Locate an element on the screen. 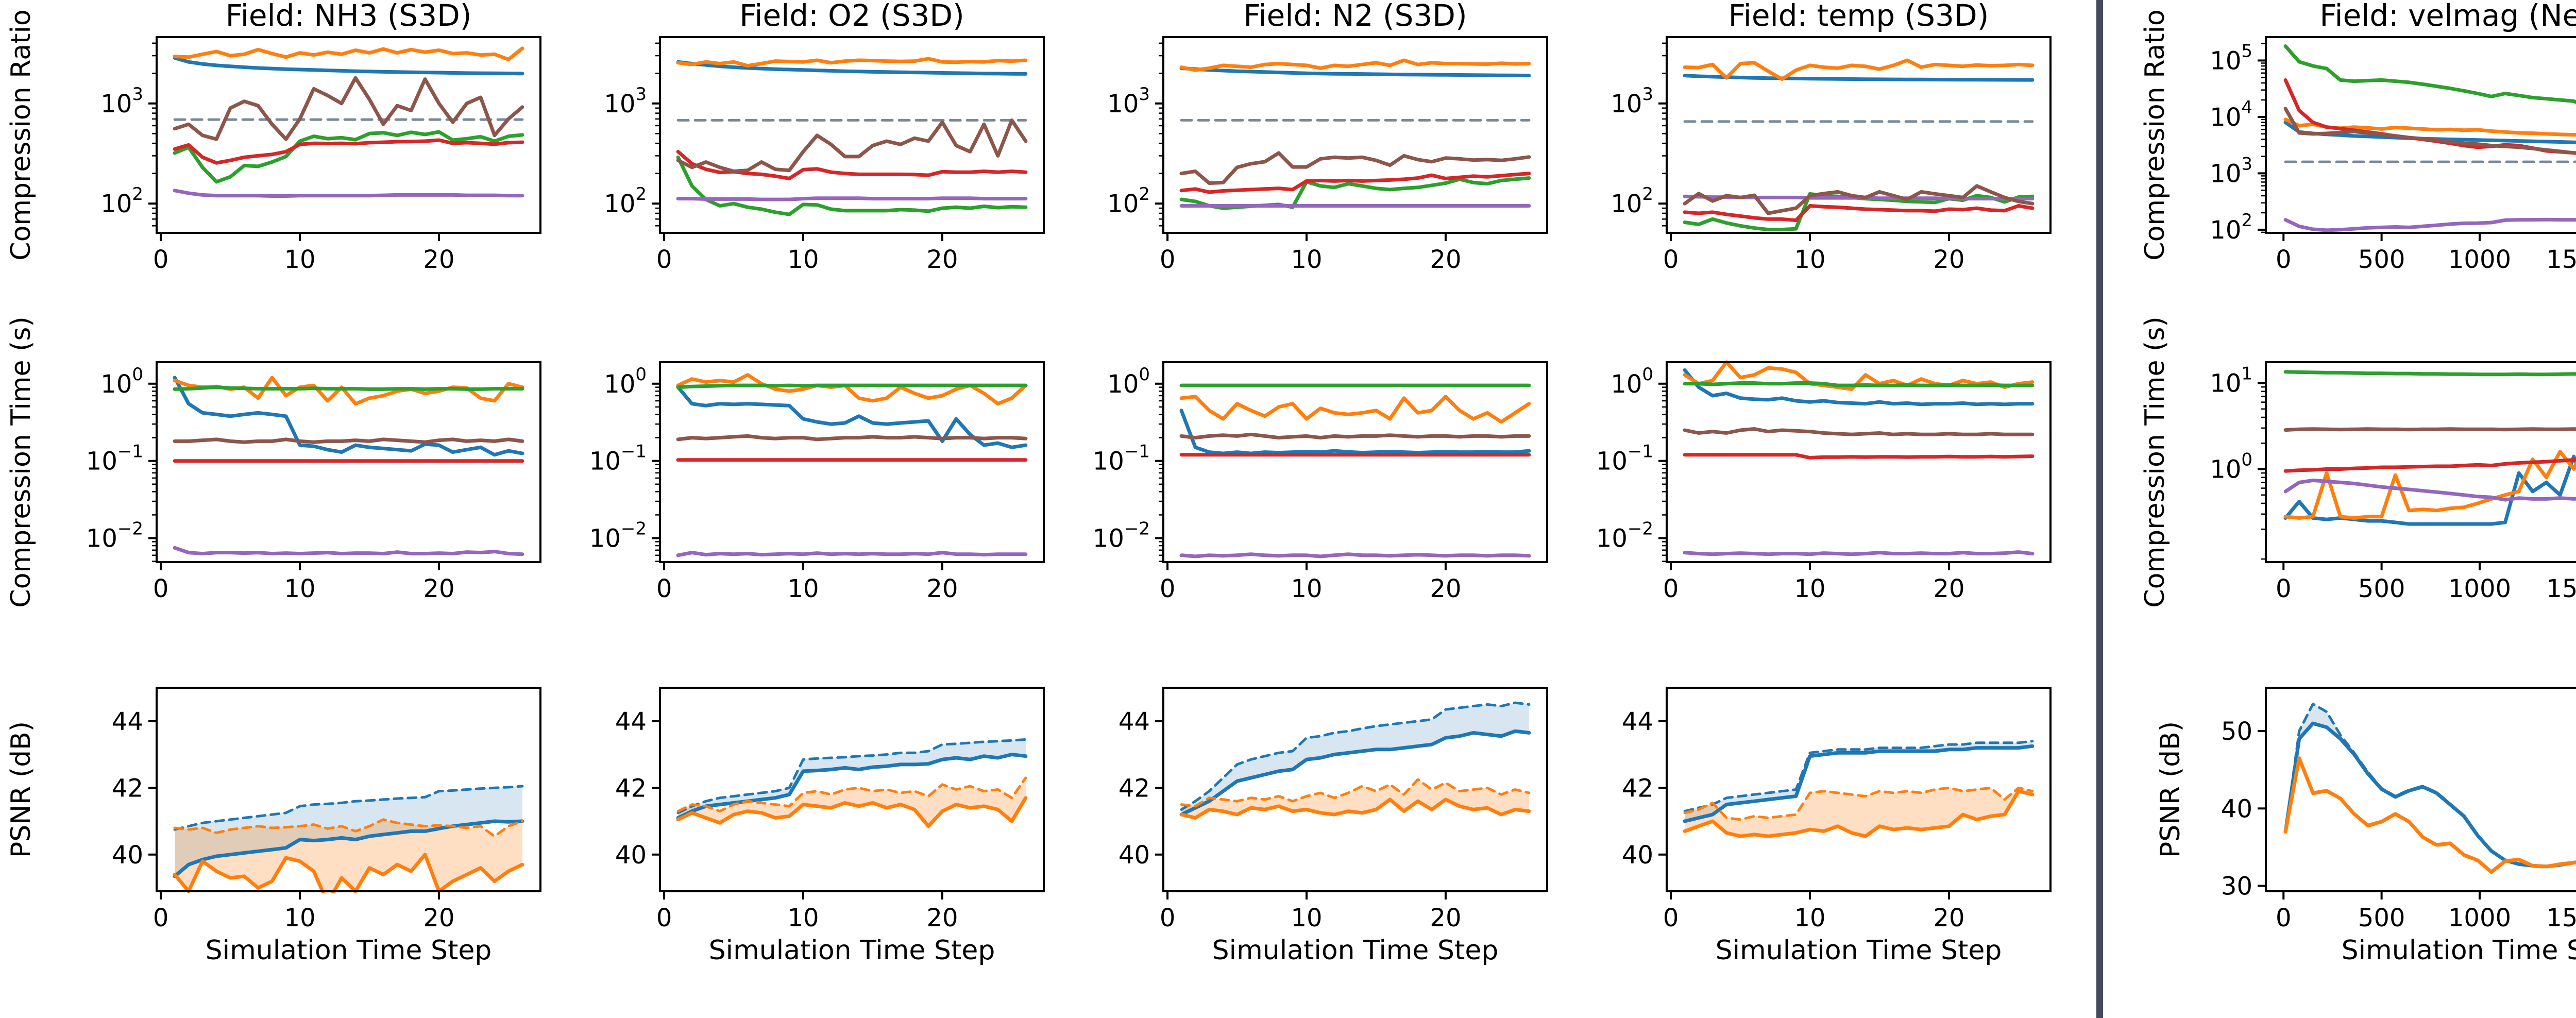 The image size is (2576, 1018). x-tick-label: 500 is located at coordinates (2381, 259).